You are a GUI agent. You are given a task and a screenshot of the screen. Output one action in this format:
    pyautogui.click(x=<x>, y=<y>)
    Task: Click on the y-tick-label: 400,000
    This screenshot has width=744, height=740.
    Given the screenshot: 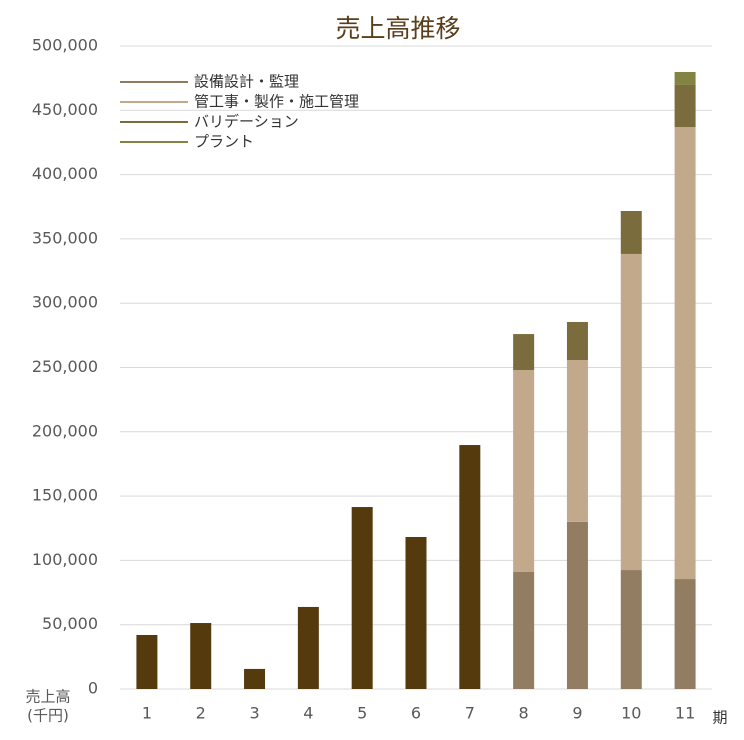 What is the action you would take?
    pyautogui.click(x=65, y=173)
    